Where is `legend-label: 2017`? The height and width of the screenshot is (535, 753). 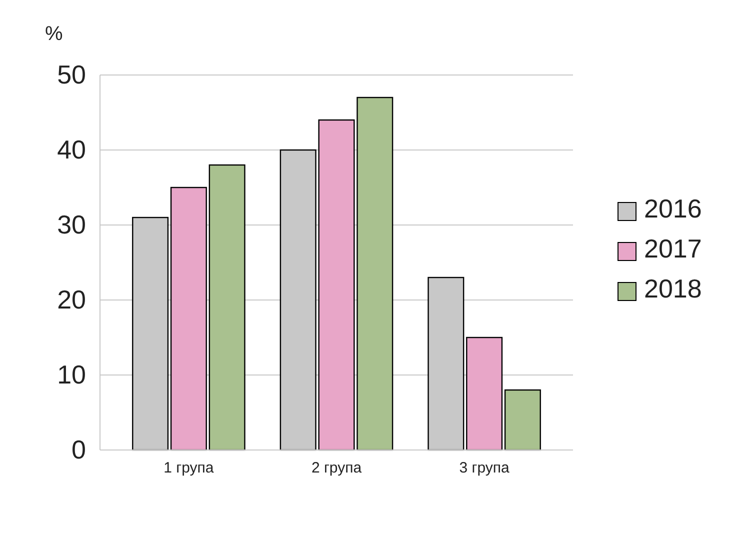
legend-label: 2017 is located at coordinates (673, 249).